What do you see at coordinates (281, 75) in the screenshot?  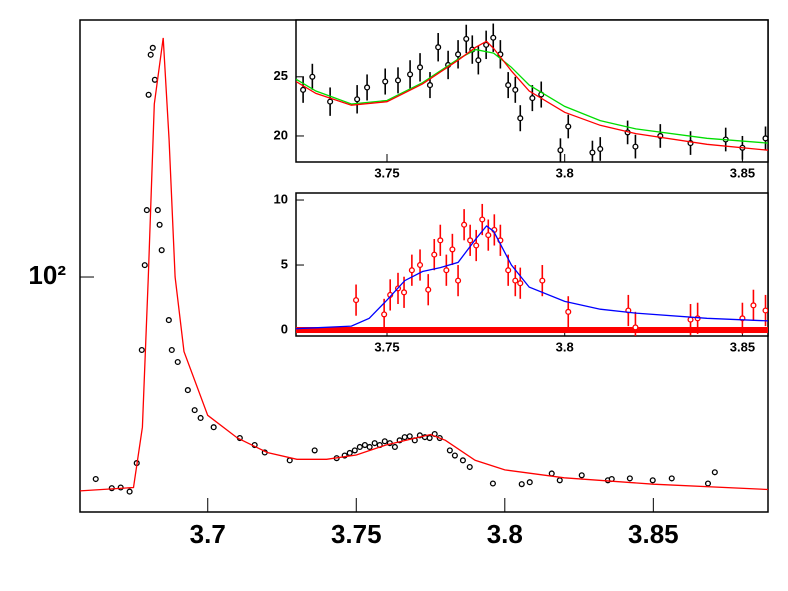 I see `y-tick-label: 25` at bounding box center [281, 75].